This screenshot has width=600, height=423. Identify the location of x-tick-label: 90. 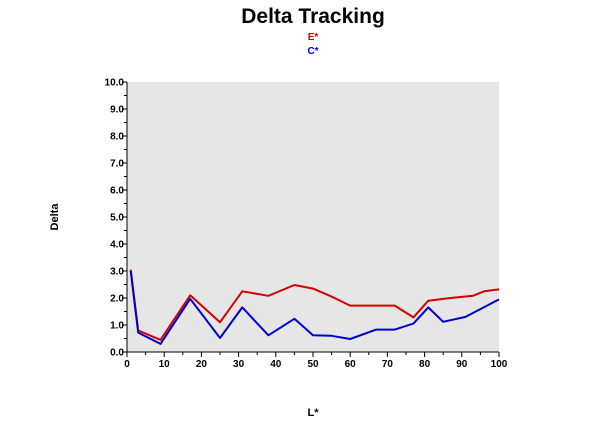
(462, 364).